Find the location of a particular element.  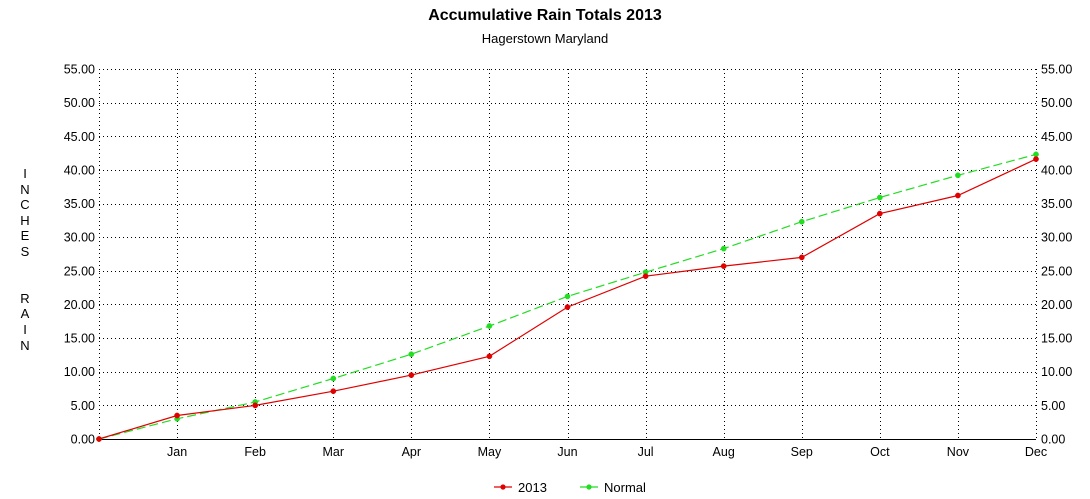

x-tick-label: Apr is located at coordinates (411, 452).